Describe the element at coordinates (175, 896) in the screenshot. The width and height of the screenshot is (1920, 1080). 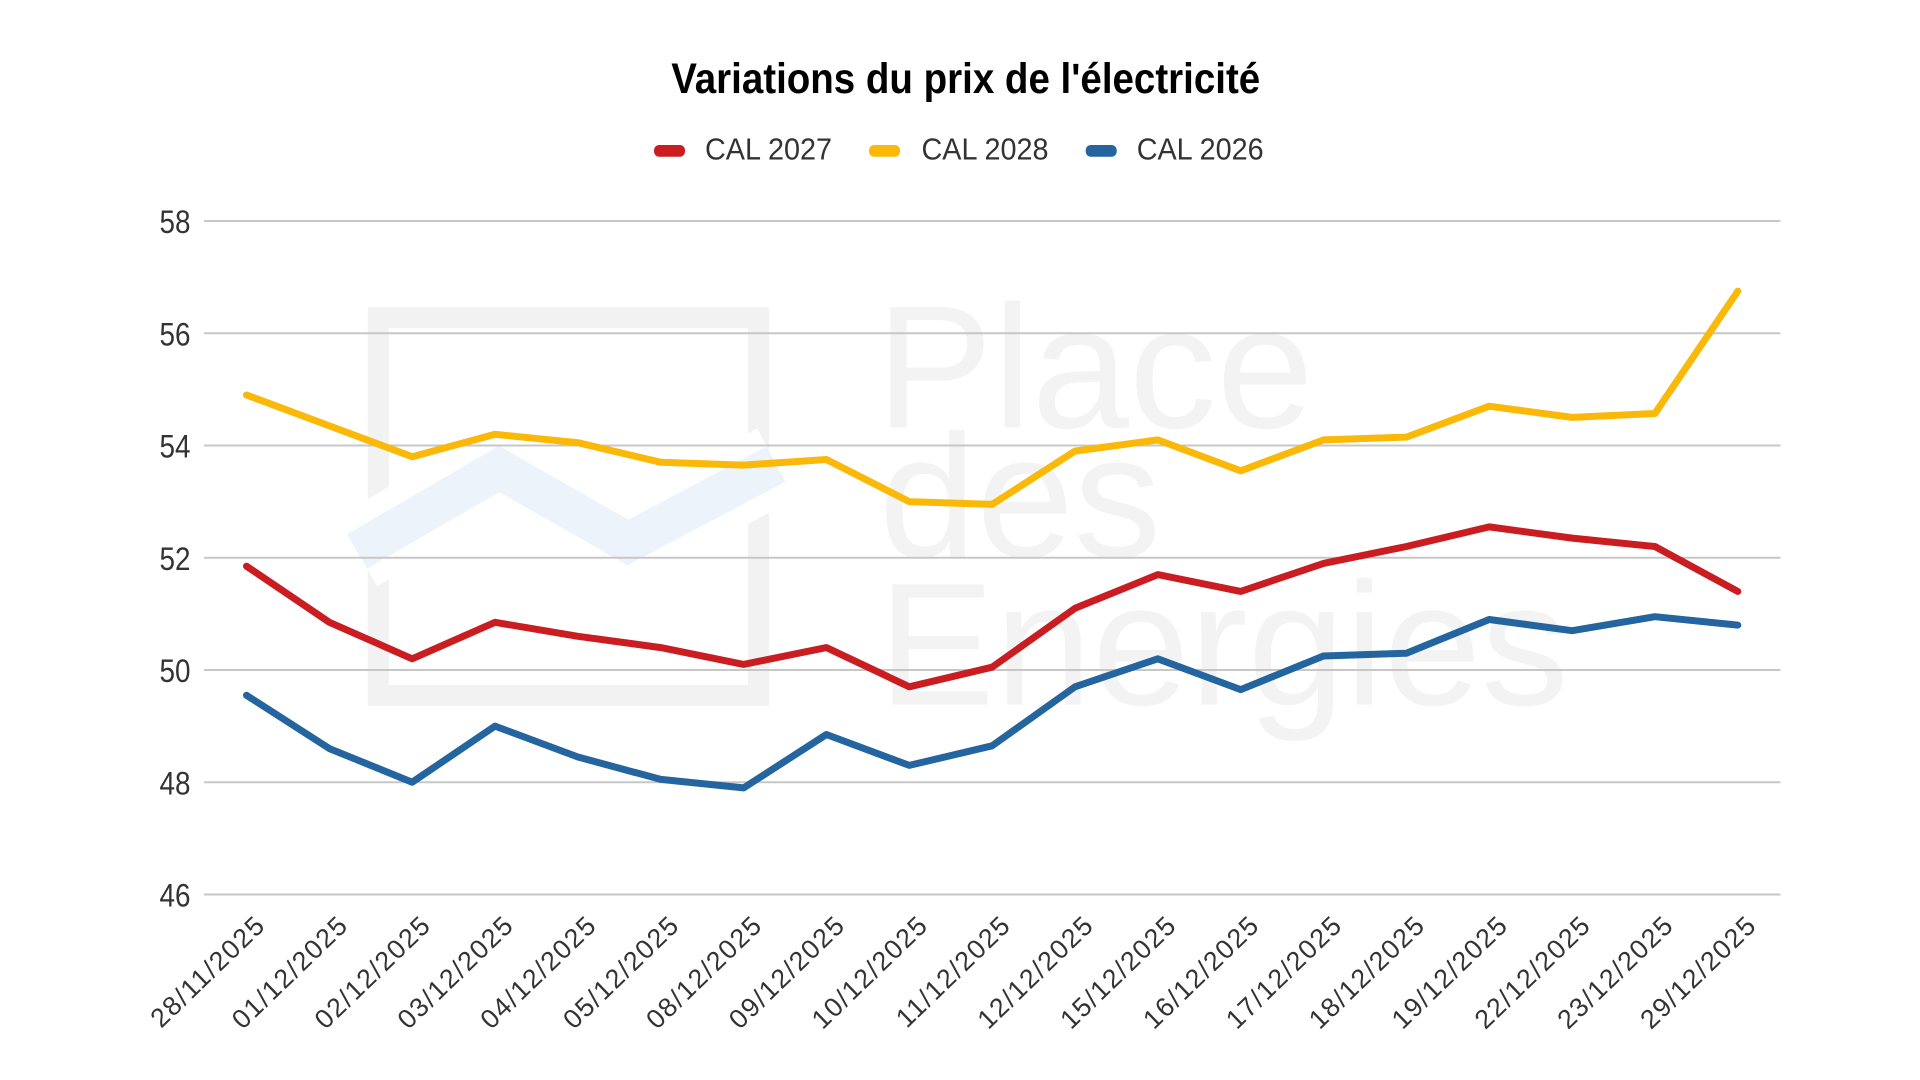
I see `svg-text: 46` at that location.